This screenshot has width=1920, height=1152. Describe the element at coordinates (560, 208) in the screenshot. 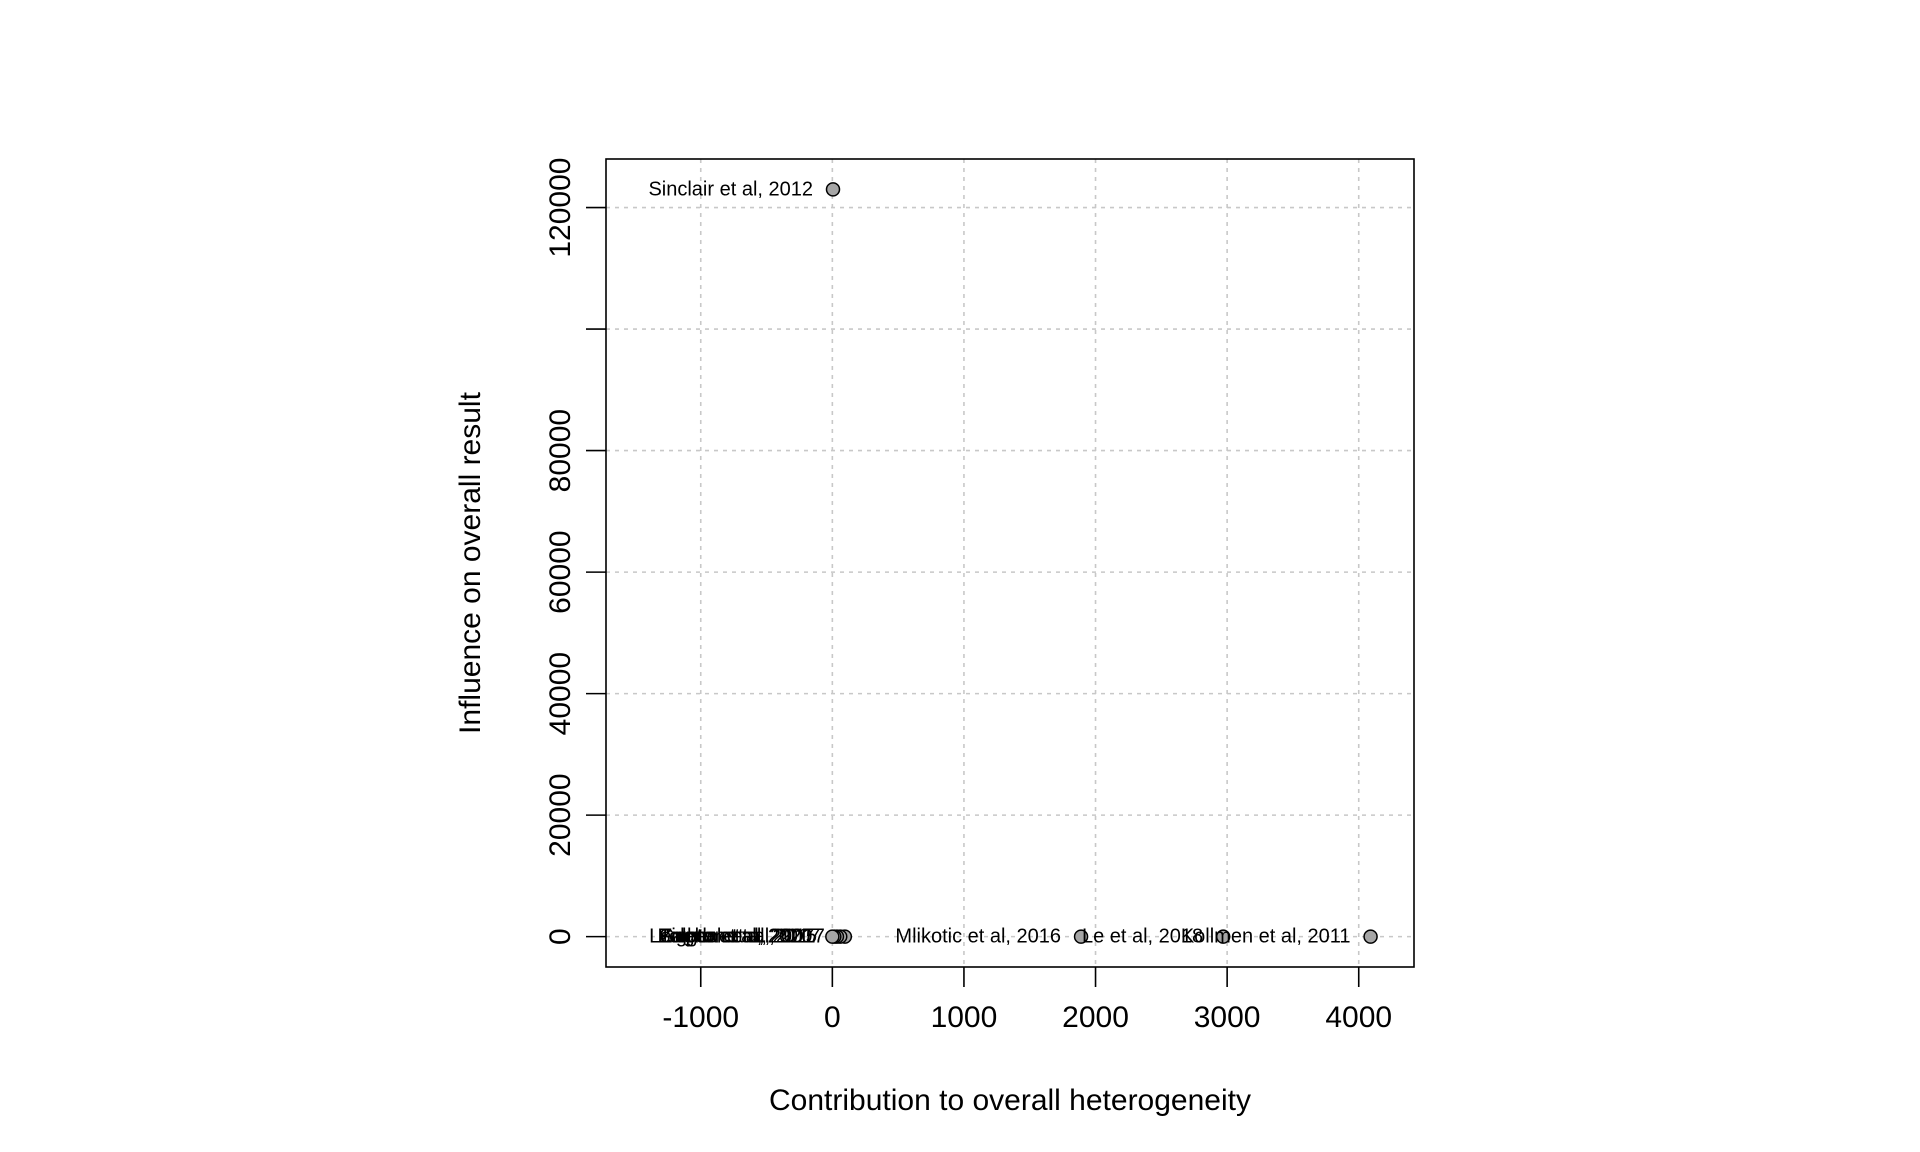

I see `y-tick-label: 120000` at that location.